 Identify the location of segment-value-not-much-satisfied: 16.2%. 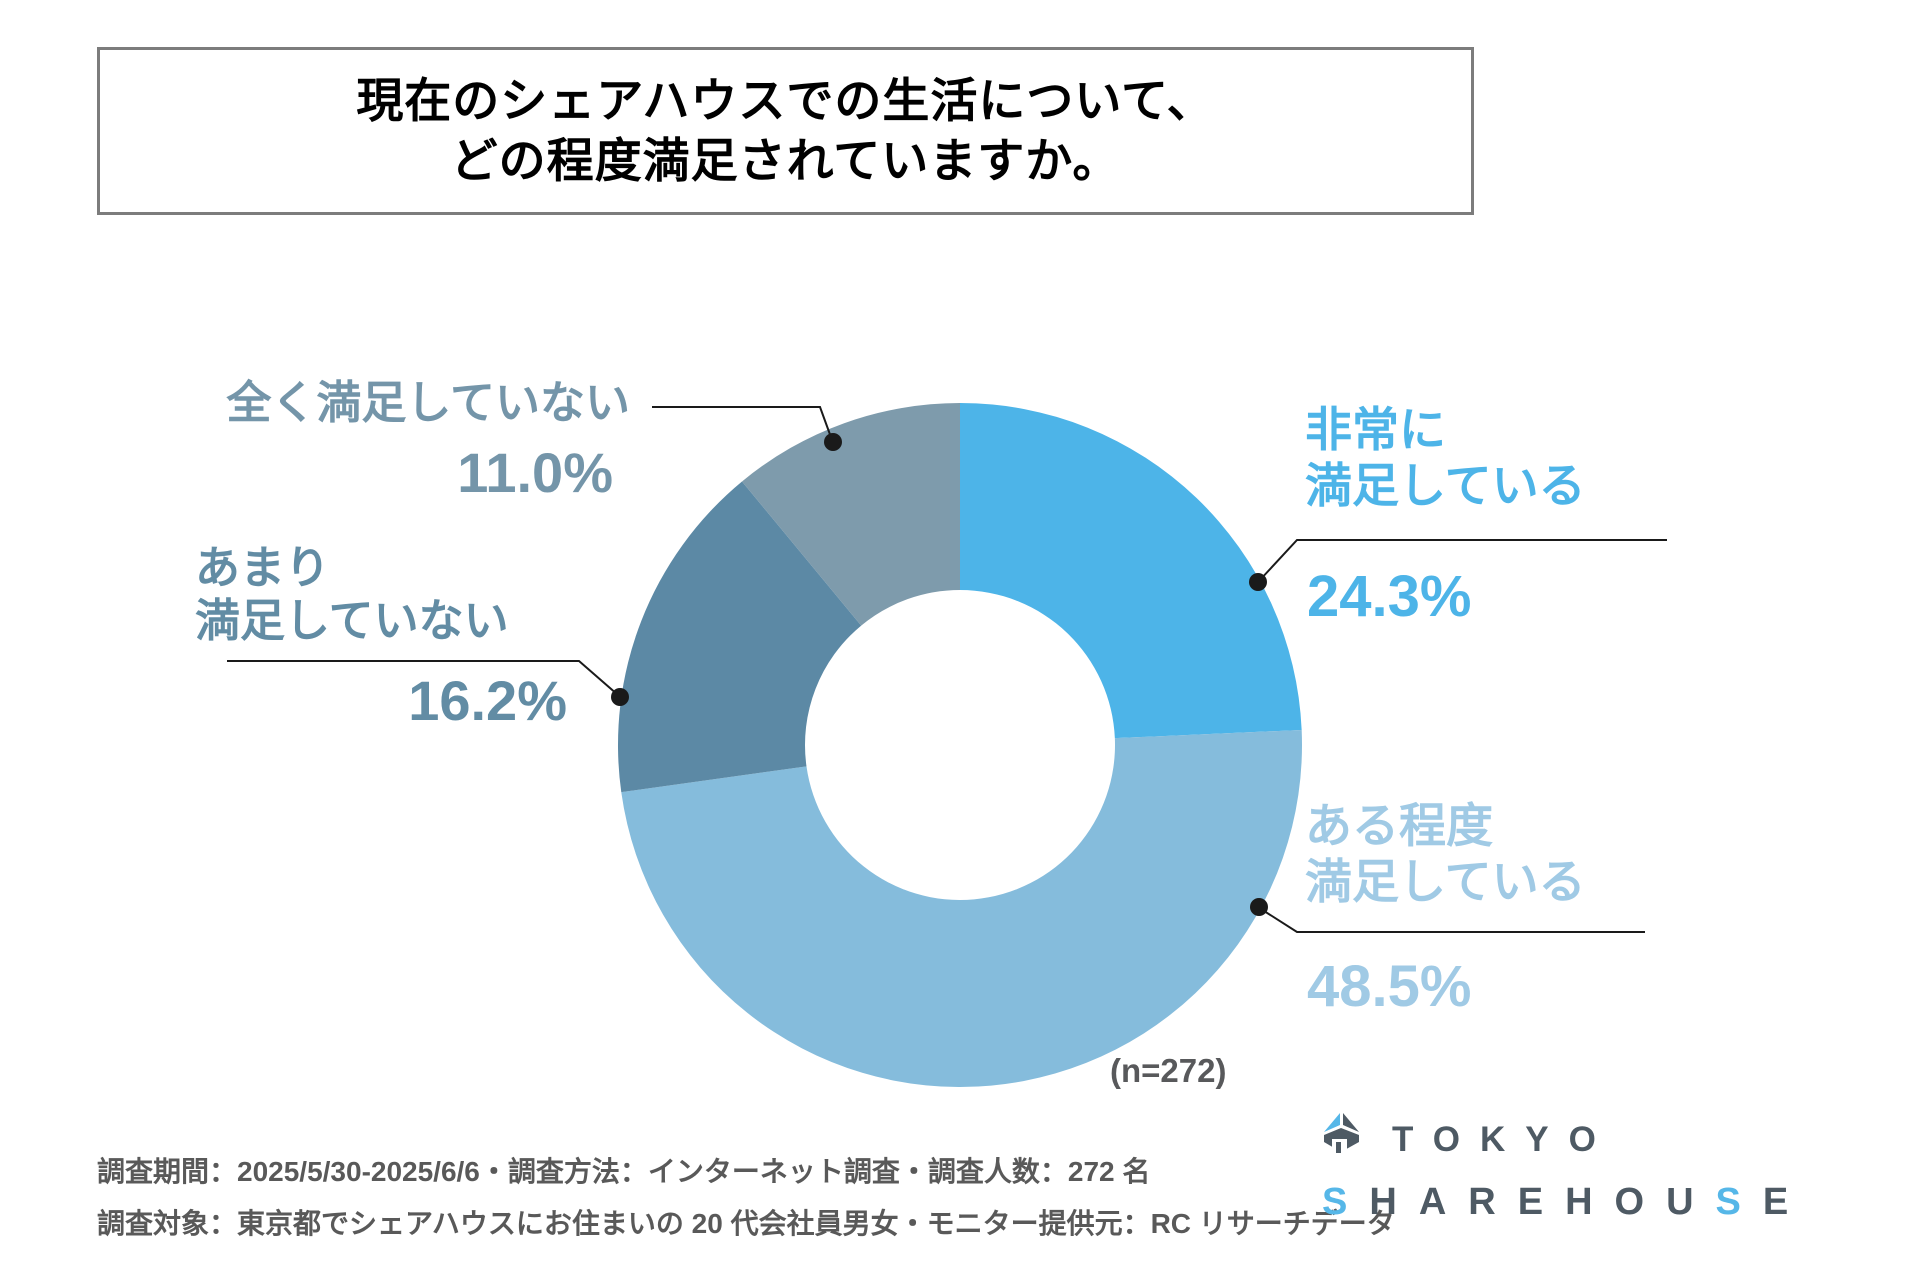
(487, 700).